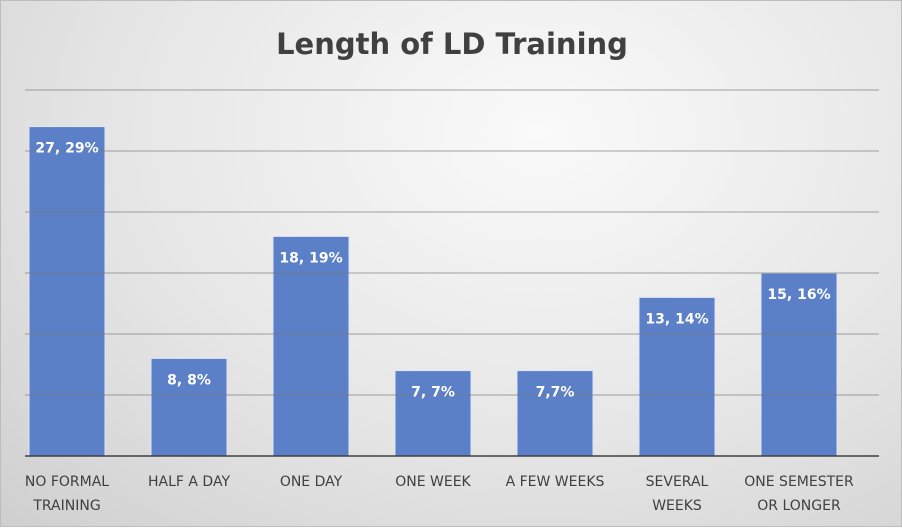 This screenshot has width=902, height=528. Describe the element at coordinates (66, 149) in the screenshot. I see `data-label-0: 27, 29%` at that location.